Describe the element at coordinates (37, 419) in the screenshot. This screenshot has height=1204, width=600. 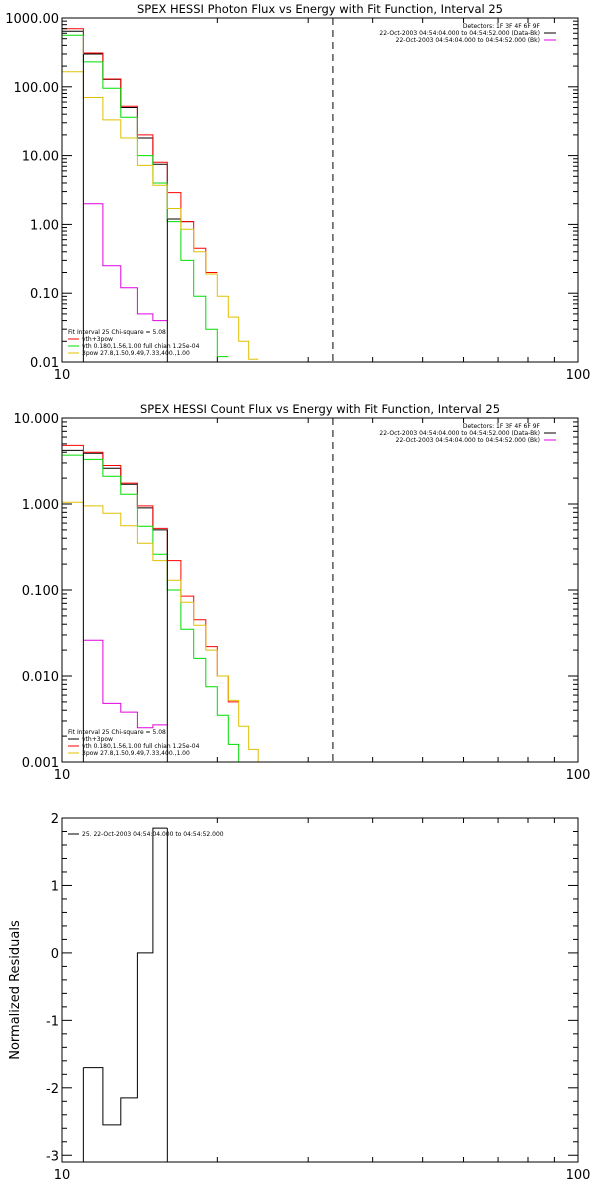
I see `y-tick-label: 10.000` at that location.